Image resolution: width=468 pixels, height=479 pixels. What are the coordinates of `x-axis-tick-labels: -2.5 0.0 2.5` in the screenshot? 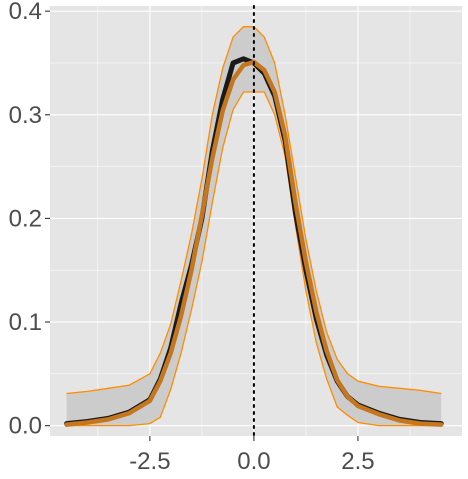 It's located at (251, 461).